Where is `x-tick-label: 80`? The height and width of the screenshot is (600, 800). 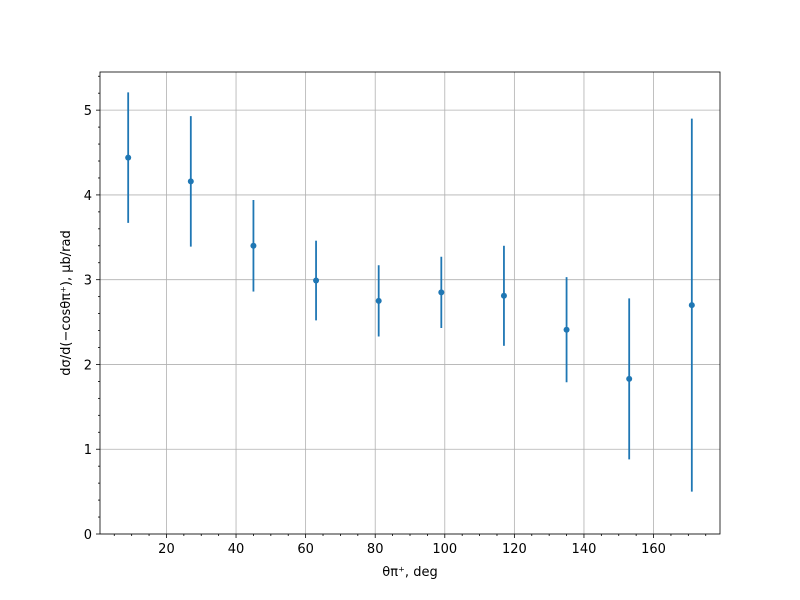 x-tick-label: 80 is located at coordinates (375, 549).